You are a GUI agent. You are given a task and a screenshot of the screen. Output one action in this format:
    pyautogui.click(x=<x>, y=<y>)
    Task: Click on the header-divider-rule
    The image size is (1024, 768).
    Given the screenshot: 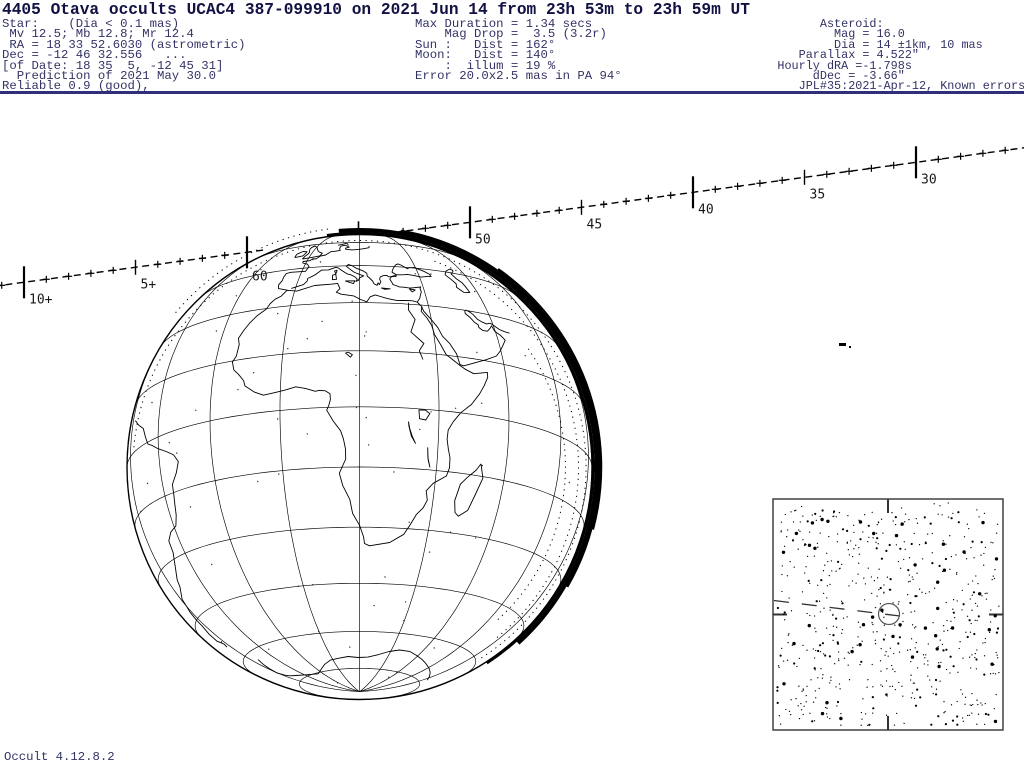 What is the action you would take?
    pyautogui.click(x=512, y=92)
    